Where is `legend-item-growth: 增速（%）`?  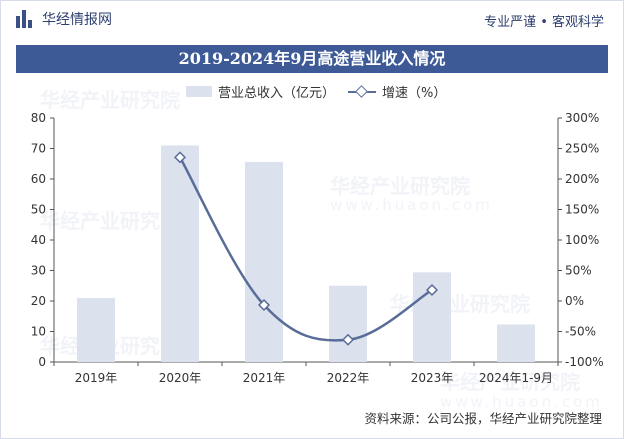 legend-item-growth: 增速（%） is located at coordinates (397, 91).